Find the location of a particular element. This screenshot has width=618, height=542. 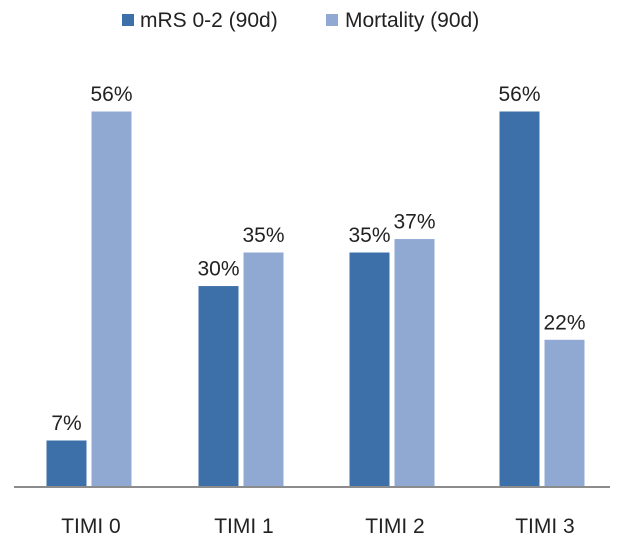

data-label-timi-0-series-1: 7% is located at coordinates (66, 423).